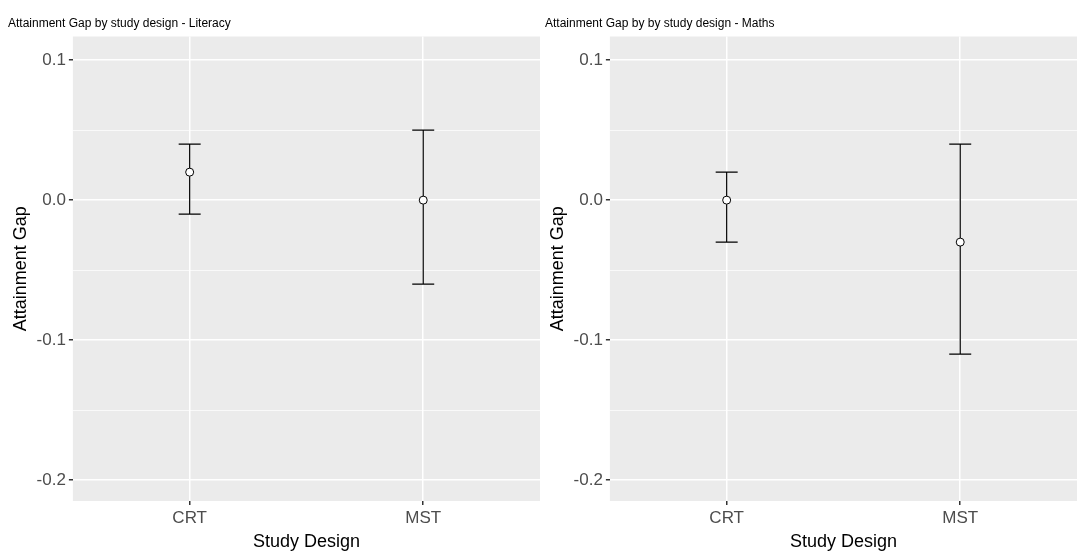 The width and height of the screenshot is (1090, 553). I want to click on chart-title: Attainment Gap by by study design - Maths, so click(660, 22).